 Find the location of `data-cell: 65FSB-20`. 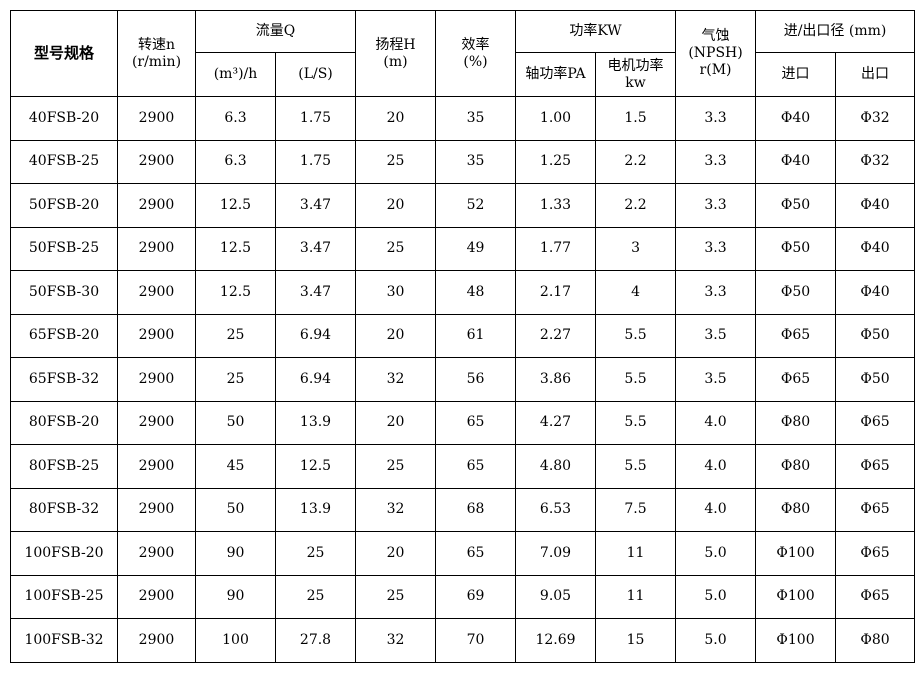

data-cell: 65FSB-20 is located at coordinates (64, 335).